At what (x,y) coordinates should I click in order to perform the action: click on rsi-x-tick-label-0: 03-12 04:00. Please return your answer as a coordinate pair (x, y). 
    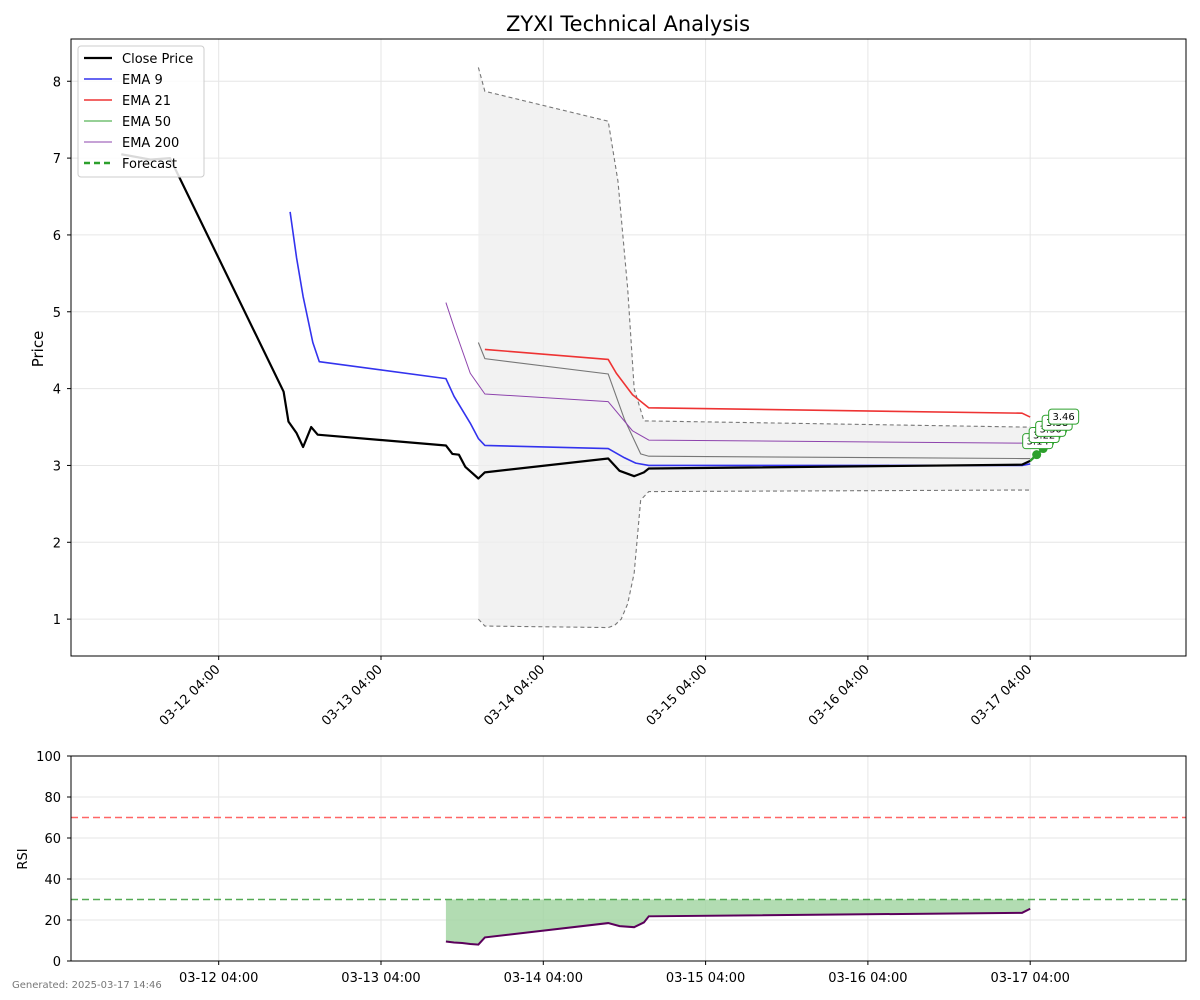
    Looking at the image, I should click on (218, 978).